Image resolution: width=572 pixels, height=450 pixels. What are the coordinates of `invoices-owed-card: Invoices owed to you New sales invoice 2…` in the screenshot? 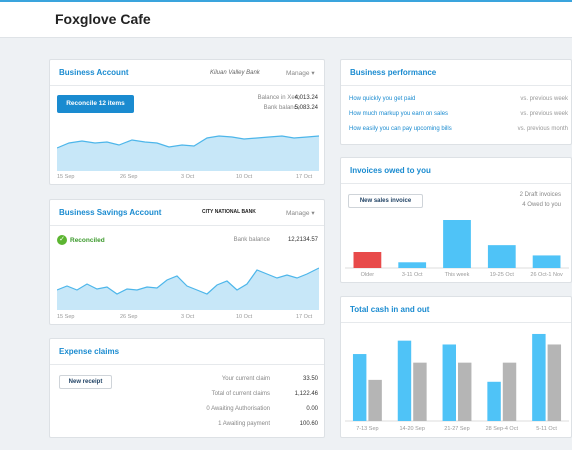 It's located at (456, 220).